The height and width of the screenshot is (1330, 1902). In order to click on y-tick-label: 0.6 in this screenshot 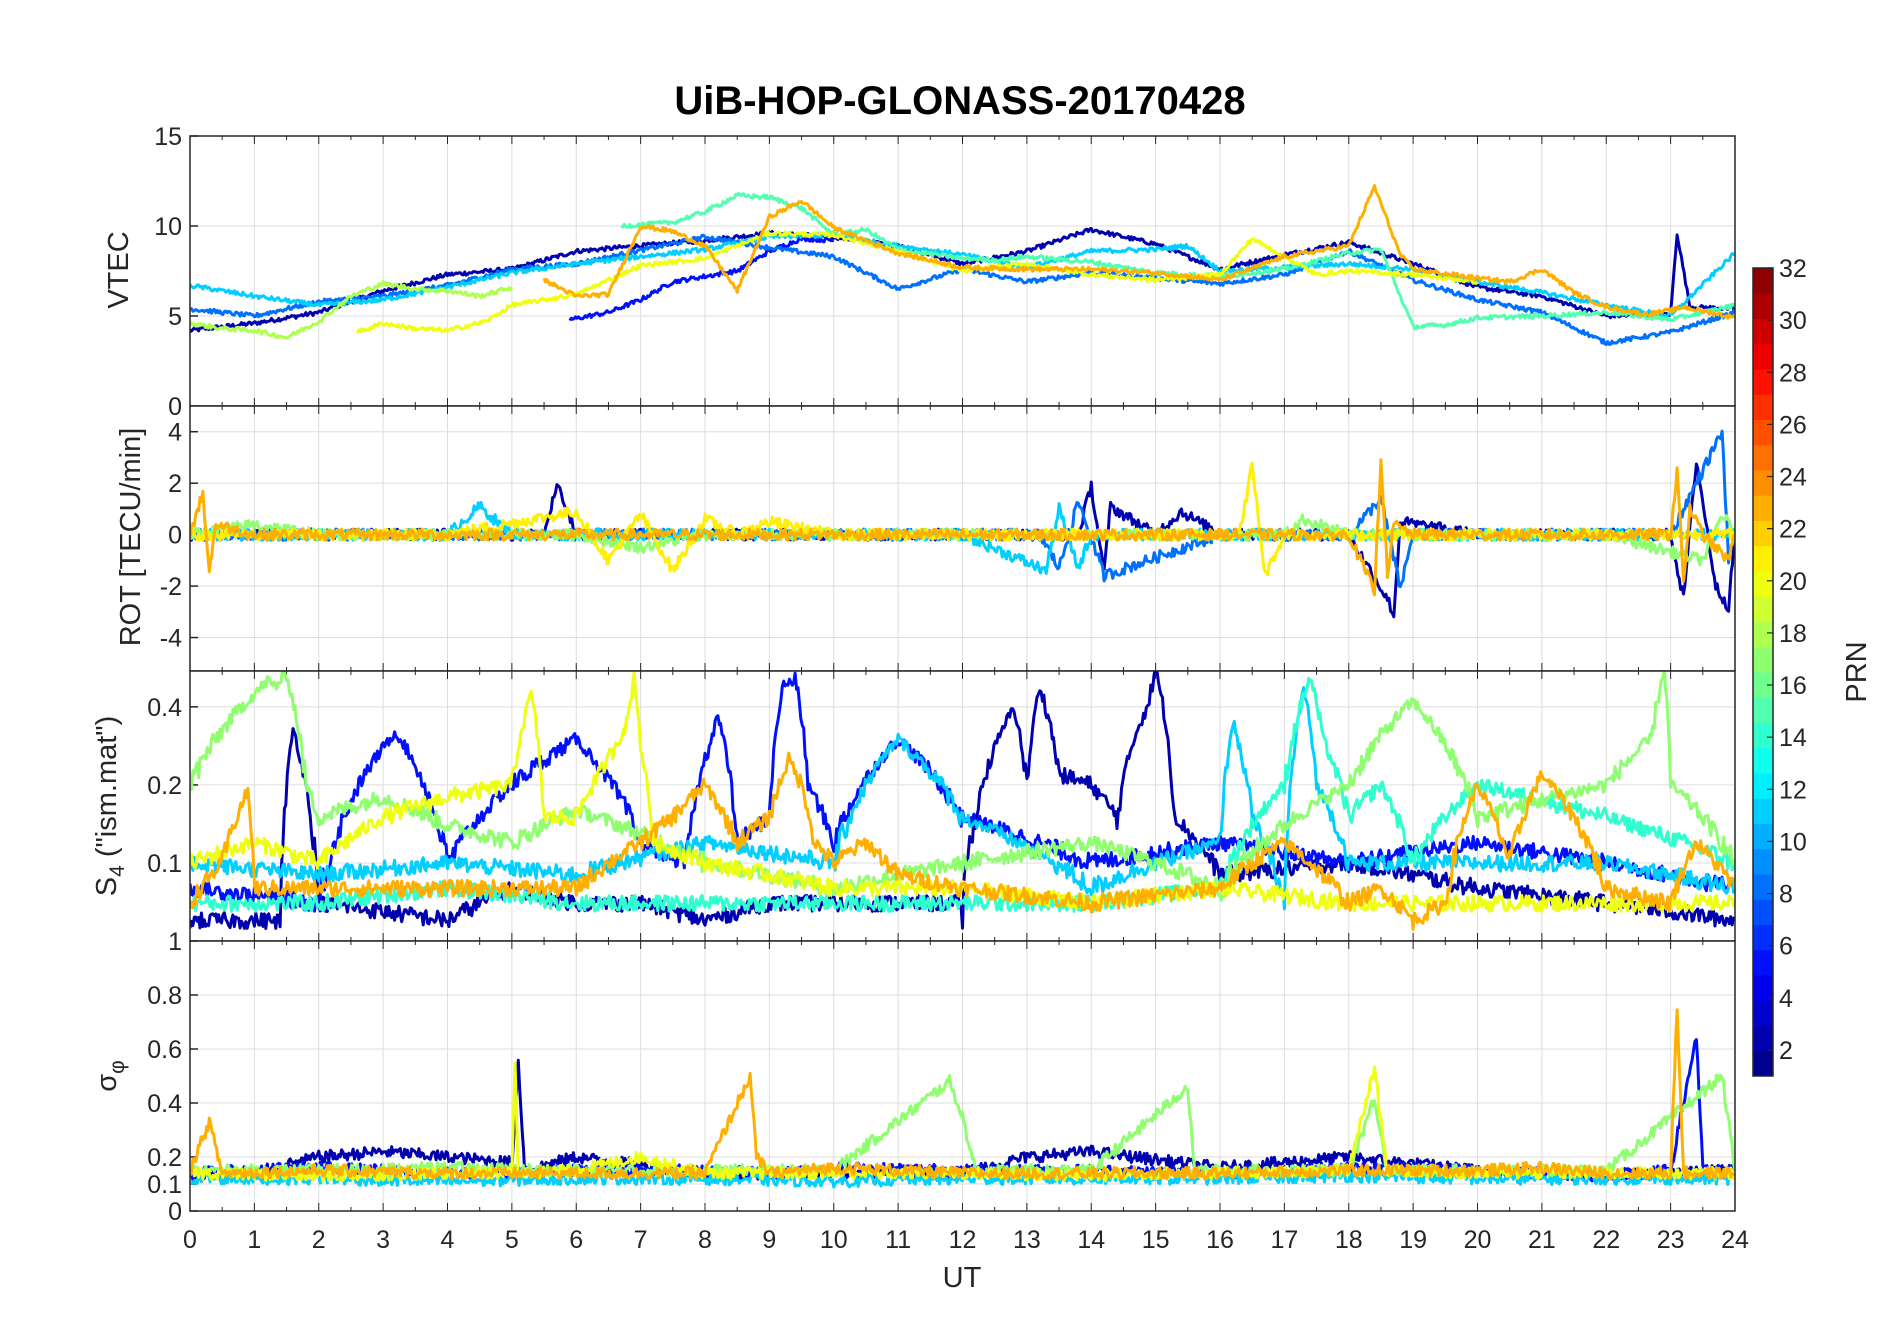, I will do `click(164, 1050)`.